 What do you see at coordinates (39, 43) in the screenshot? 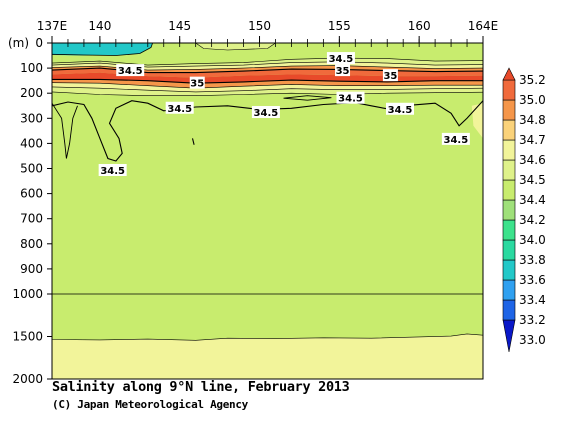
I see `y-tick-label: 0` at bounding box center [39, 43].